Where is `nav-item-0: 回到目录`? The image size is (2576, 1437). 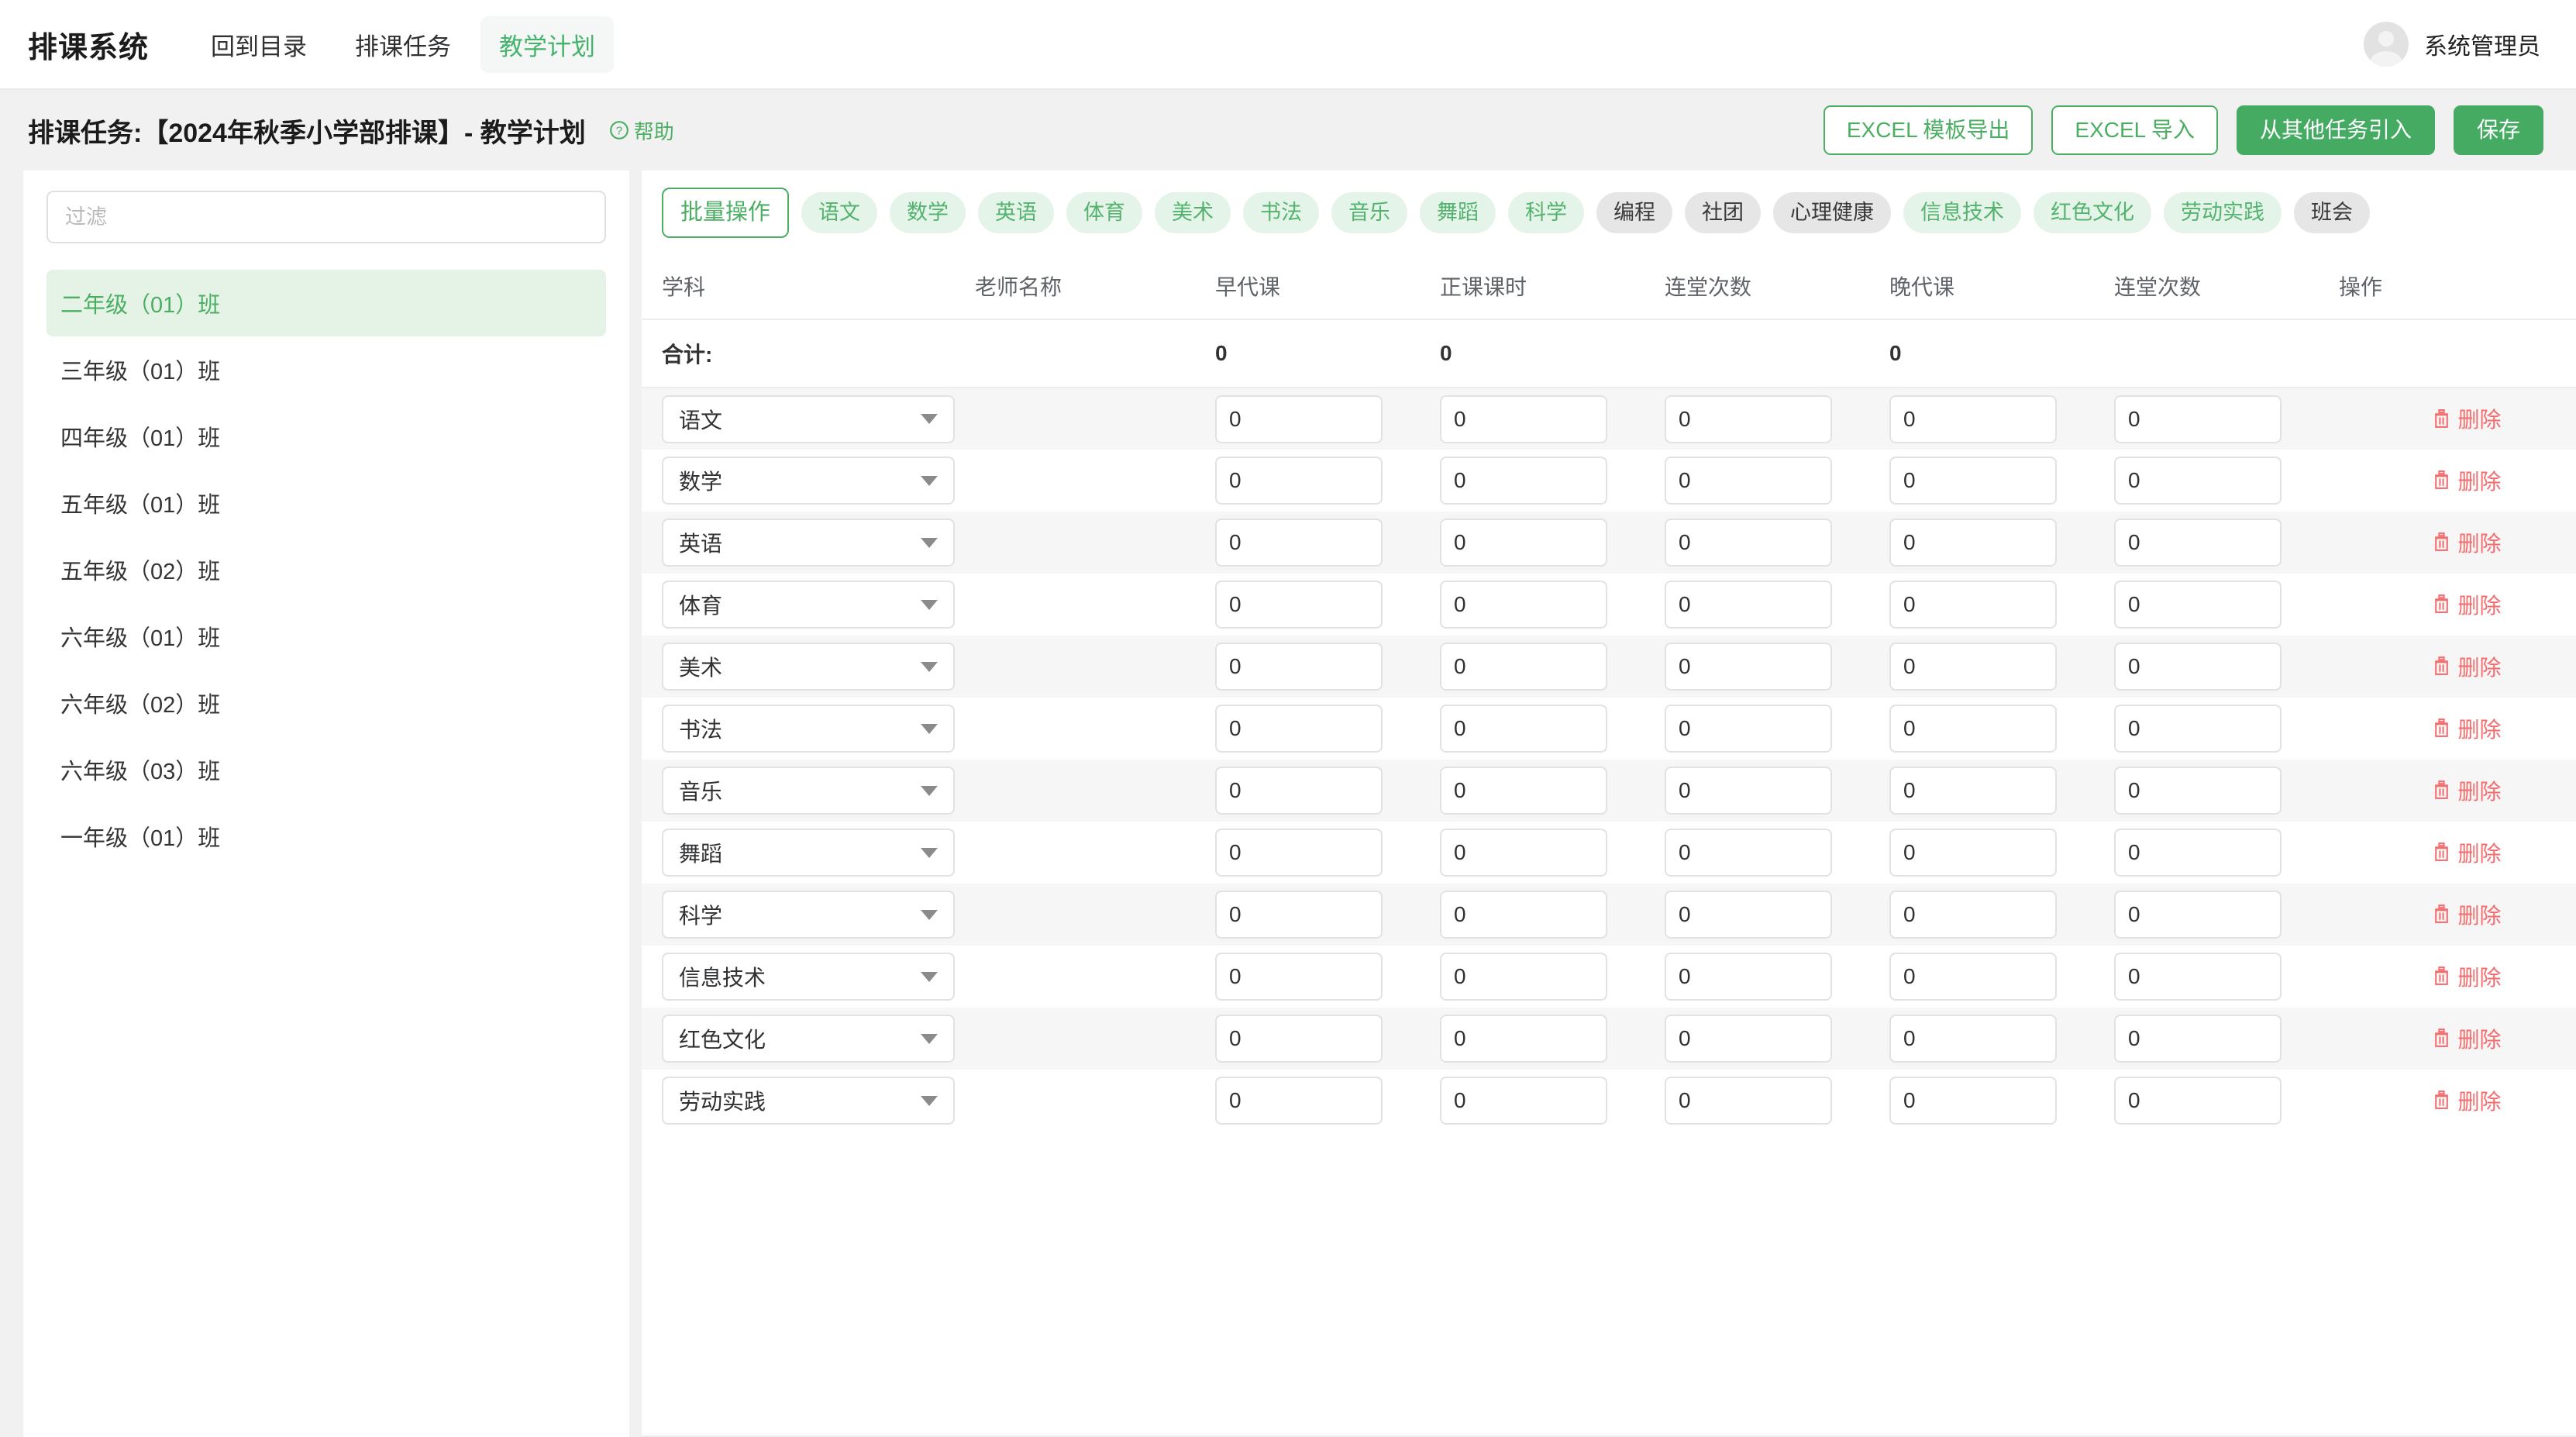 nav-item-0: 回到目录 is located at coordinates (259, 46).